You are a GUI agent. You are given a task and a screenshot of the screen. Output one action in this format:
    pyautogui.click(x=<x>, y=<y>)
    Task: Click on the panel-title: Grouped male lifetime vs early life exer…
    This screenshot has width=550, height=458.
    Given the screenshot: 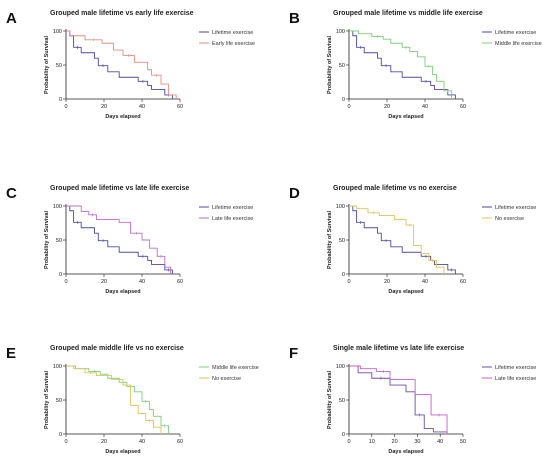 What is the action you would take?
    pyautogui.click(x=122, y=13)
    